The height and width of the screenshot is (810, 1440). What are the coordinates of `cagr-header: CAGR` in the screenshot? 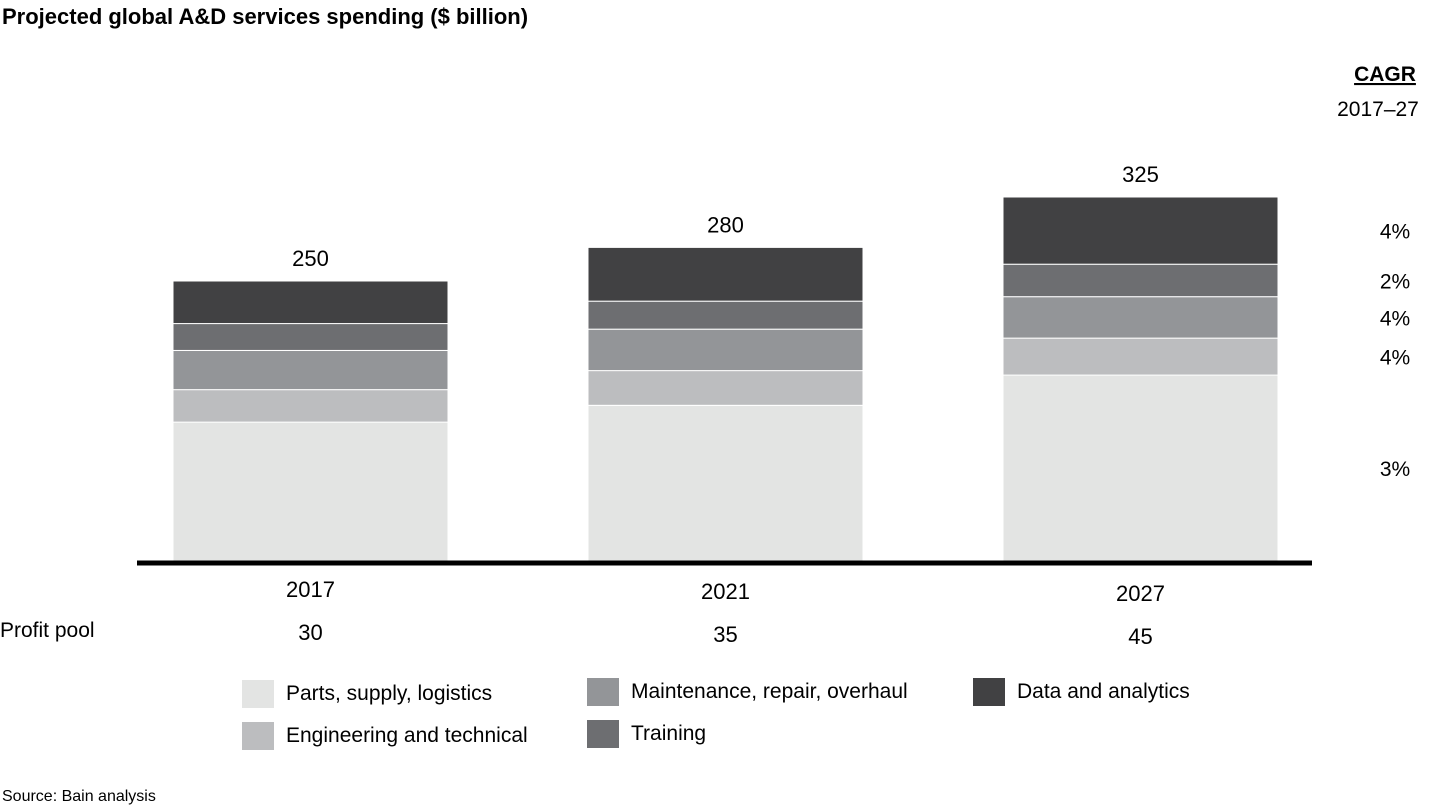 It's located at (1385, 74).